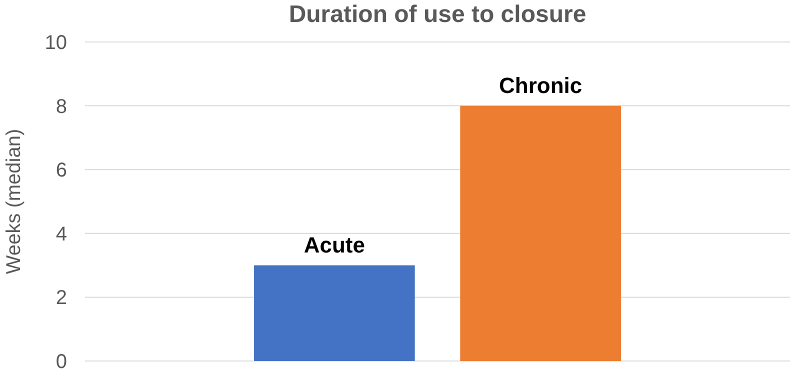 The width and height of the screenshot is (810, 372). What do you see at coordinates (14, 201) in the screenshot?
I see `y-axis-title: Weeks (median)` at bounding box center [14, 201].